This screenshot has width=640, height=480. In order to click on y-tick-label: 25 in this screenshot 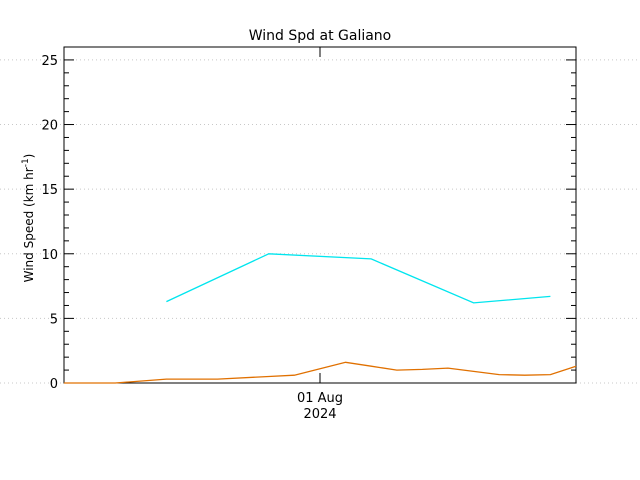, I will do `click(49, 61)`.